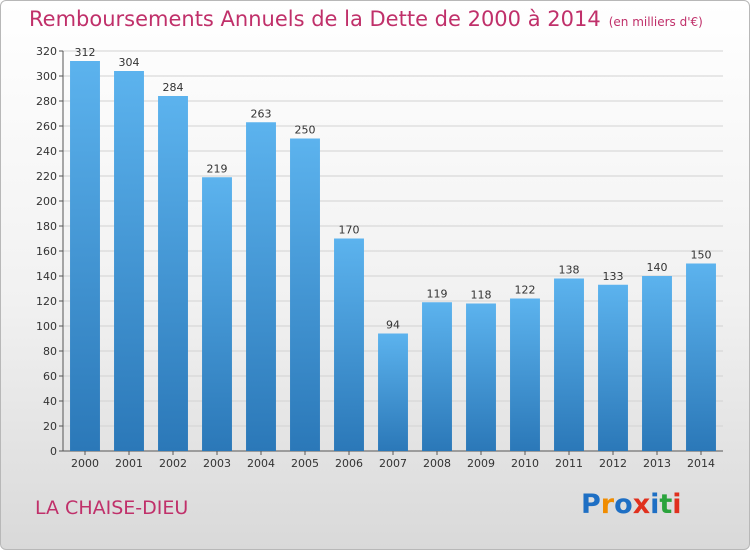  Describe the element at coordinates (173, 463) in the screenshot. I see `x-tick-label: 2002` at that location.